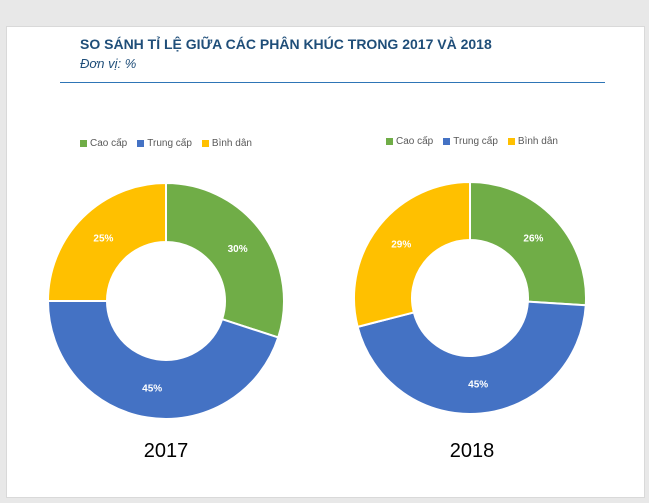 The width and height of the screenshot is (649, 503). Describe the element at coordinates (401, 245) in the screenshot. I see `data-label: 29%` at that location.